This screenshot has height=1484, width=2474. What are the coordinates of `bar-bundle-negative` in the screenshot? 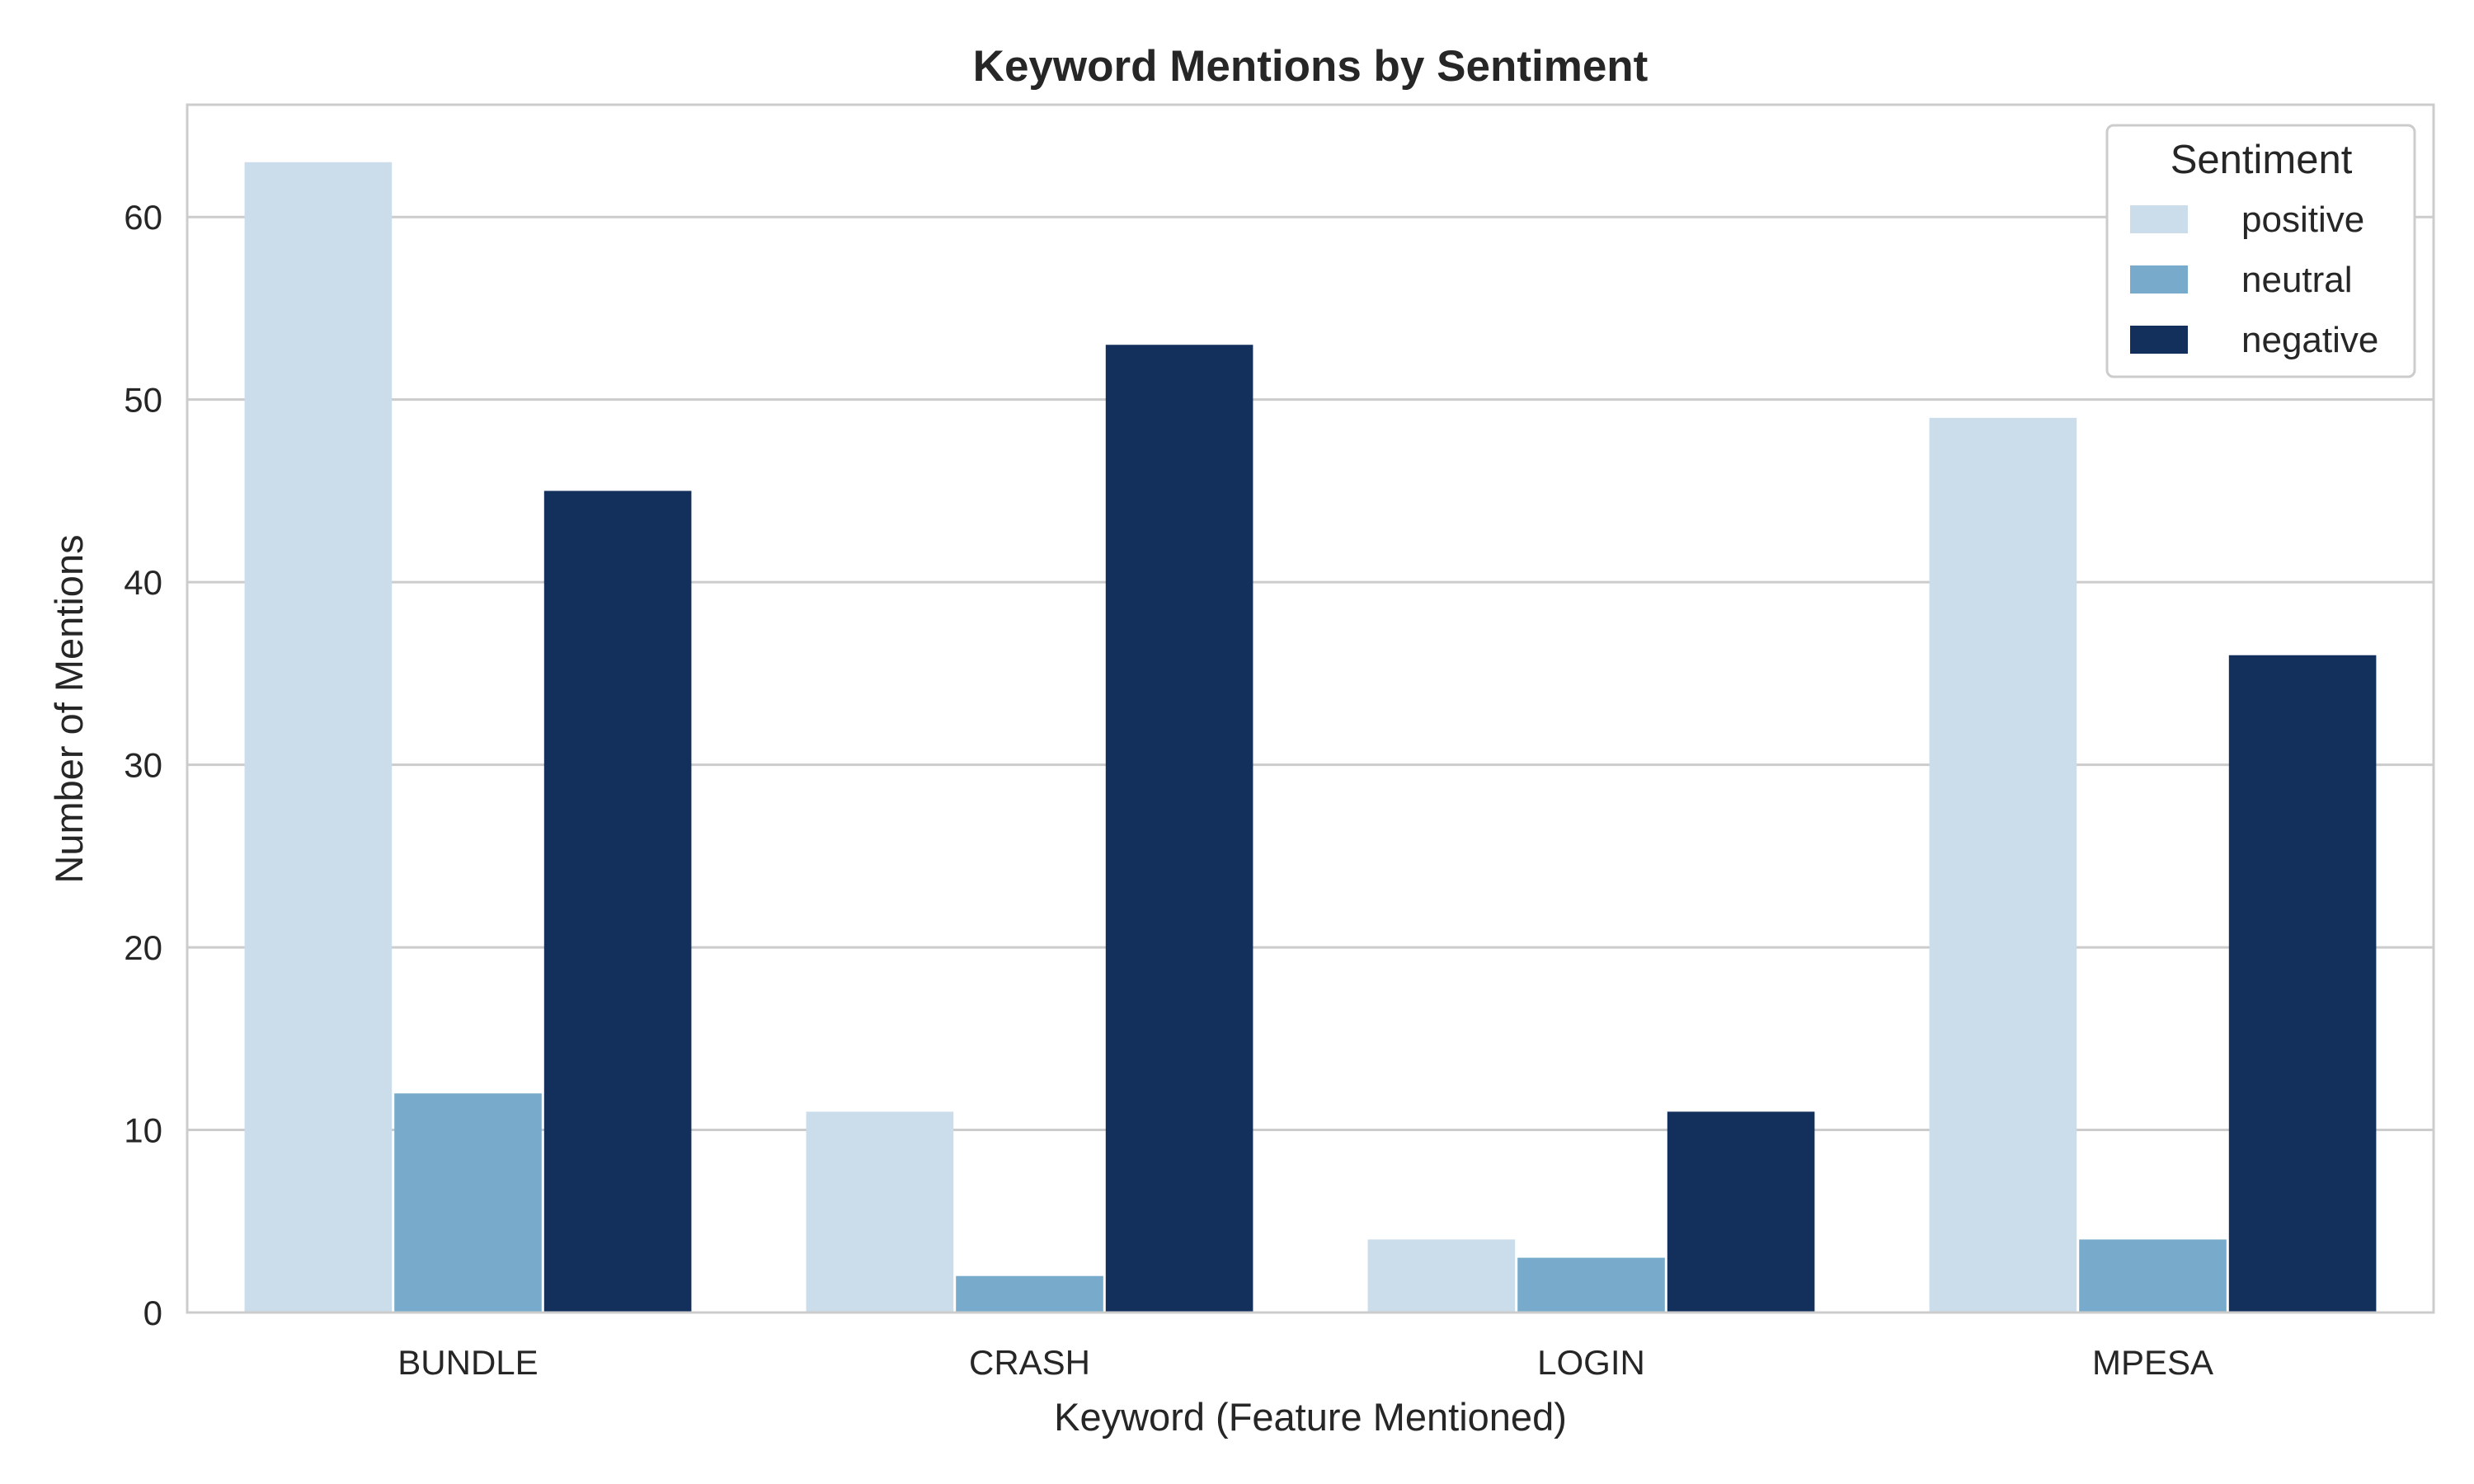 It's located at (617, 902).